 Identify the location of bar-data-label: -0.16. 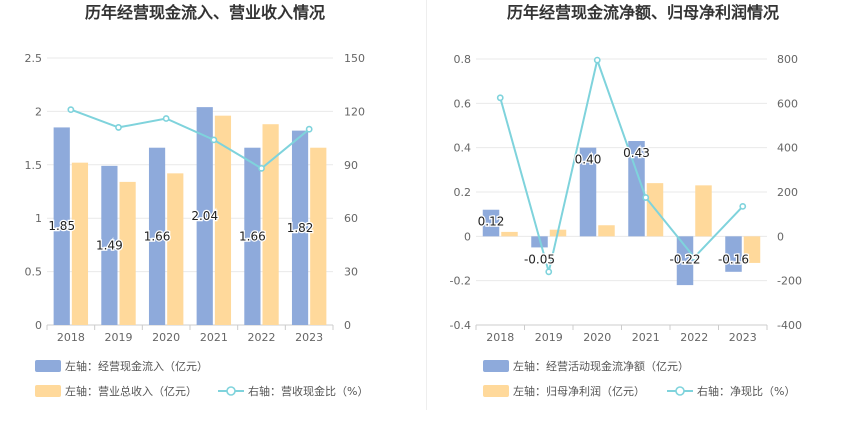
(733, 259).